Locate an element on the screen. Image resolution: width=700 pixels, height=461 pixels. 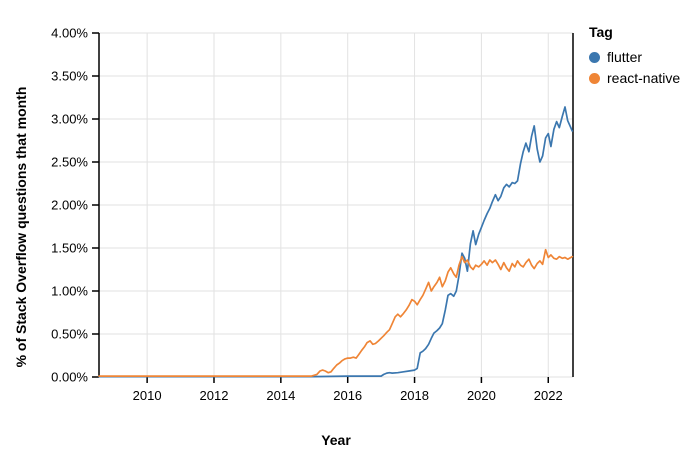
x-tick-label: 2010 is located at coordinates (147, 395).